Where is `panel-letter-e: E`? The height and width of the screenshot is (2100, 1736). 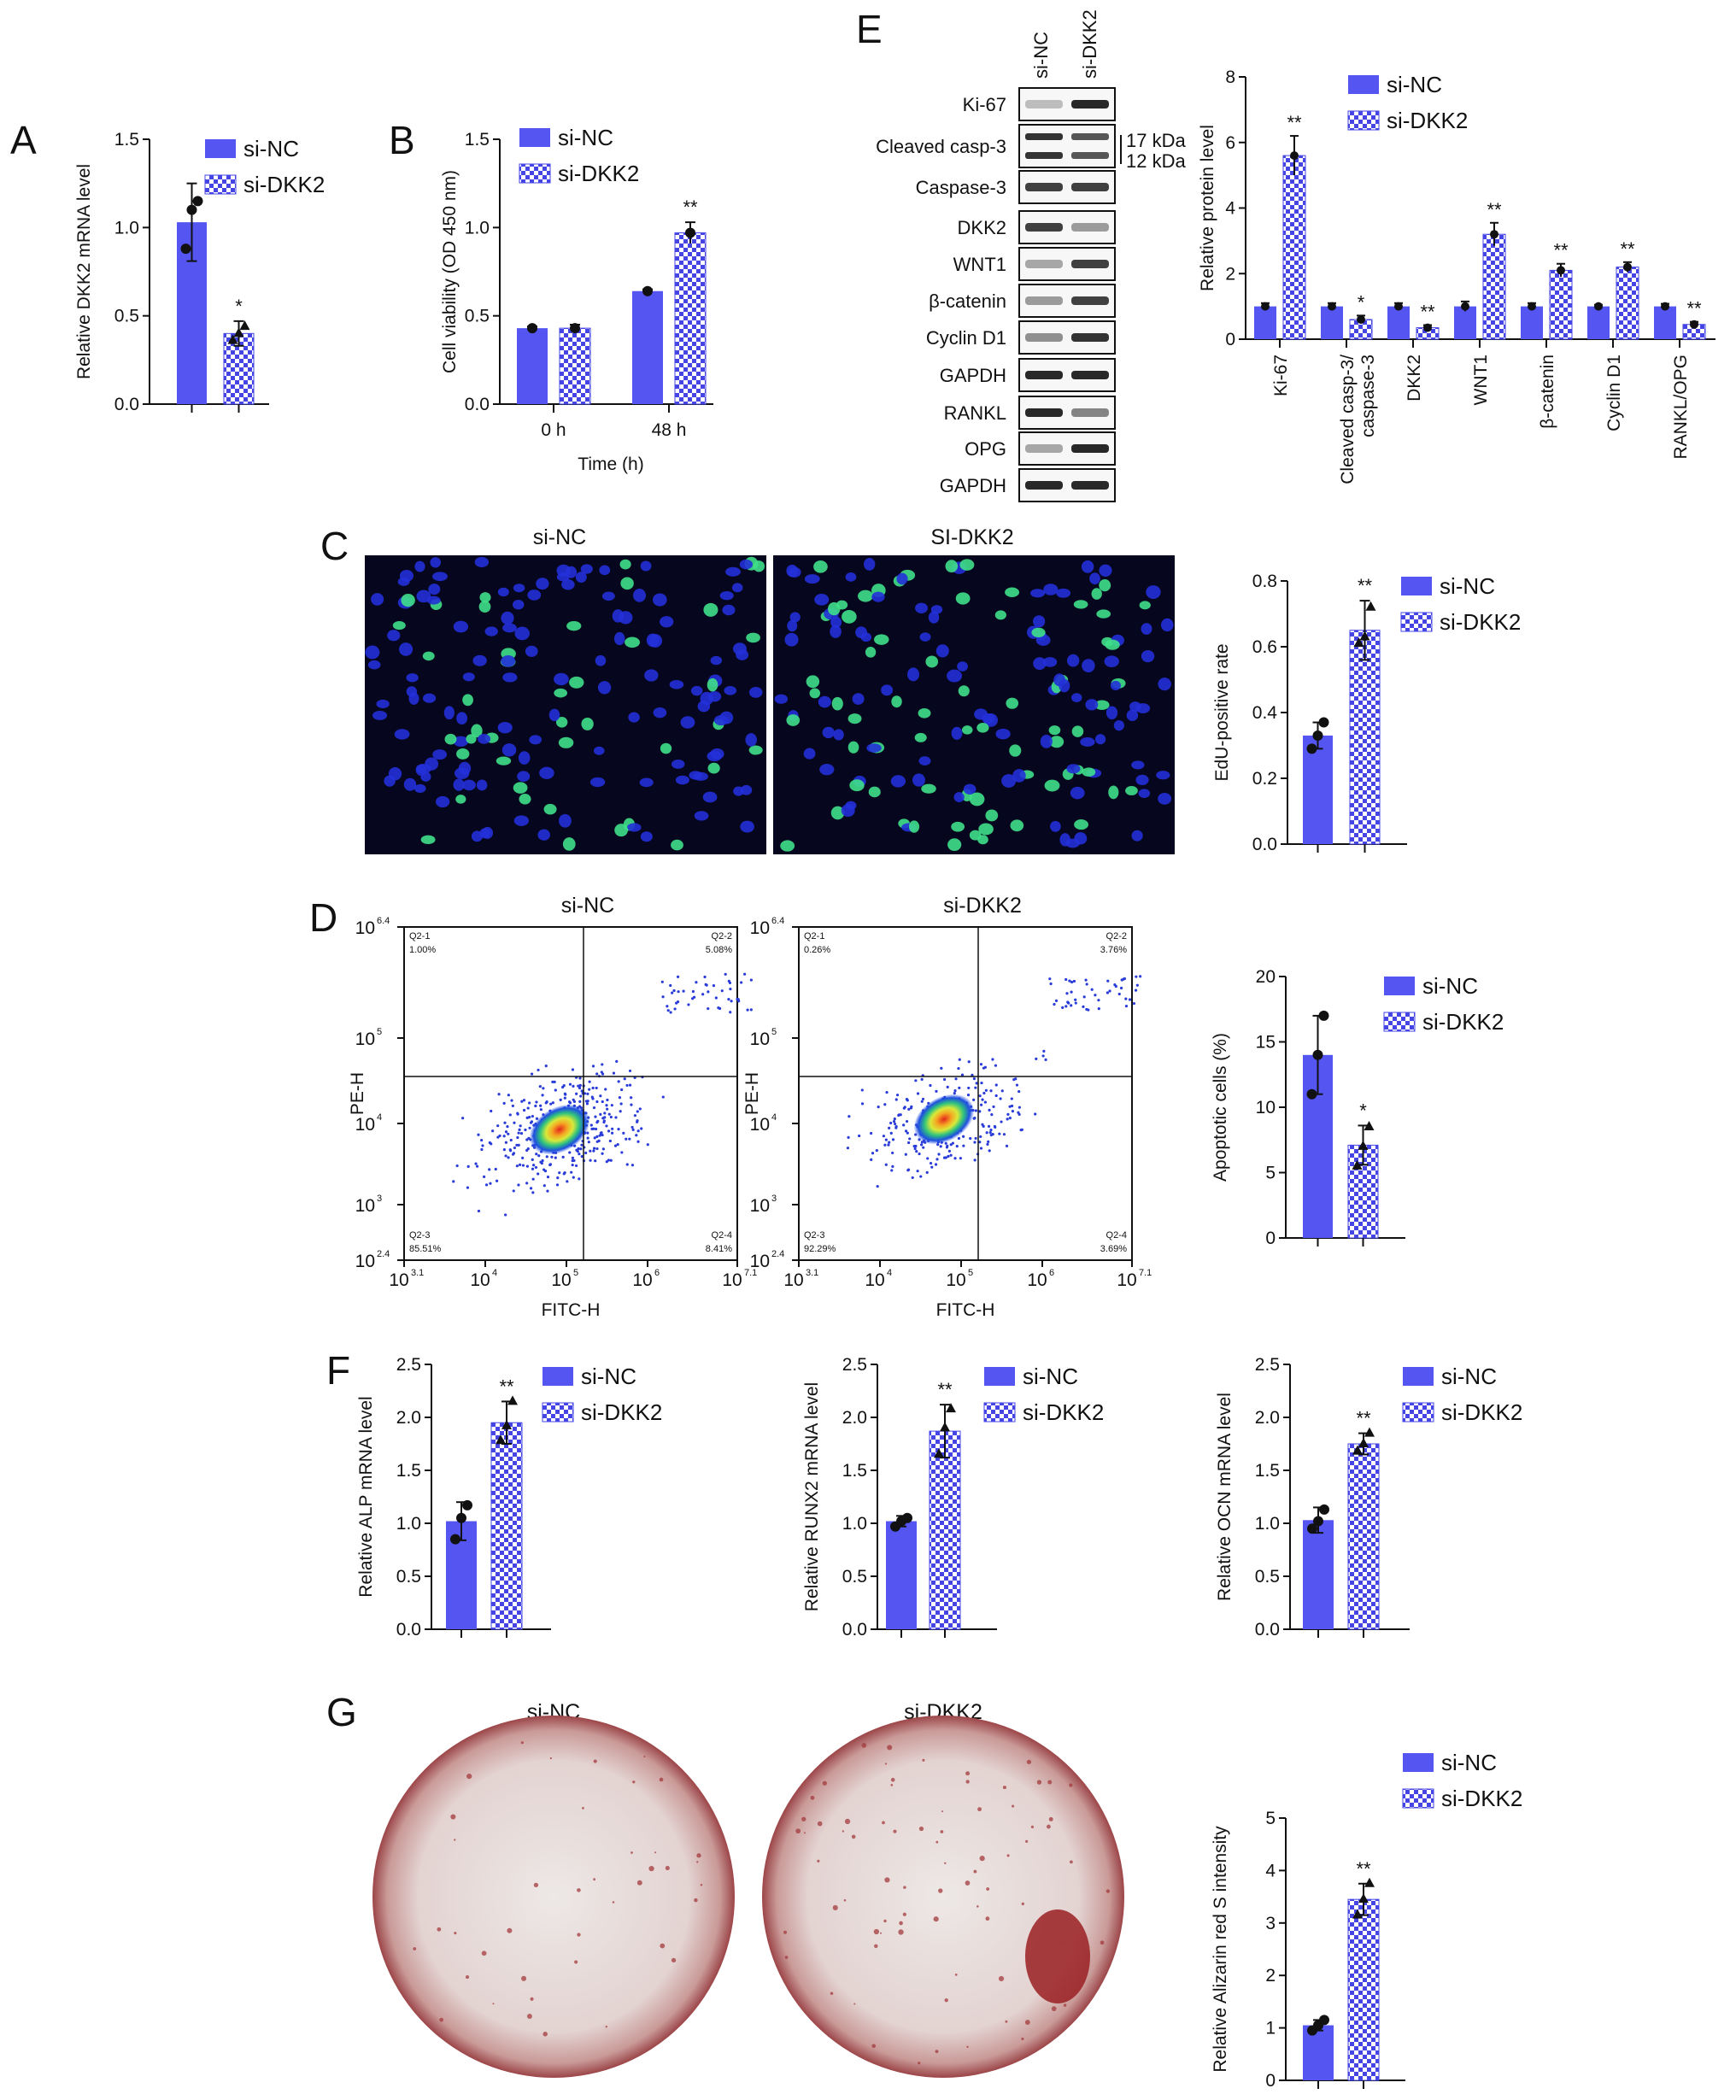
panel-letter-e: E is located at coordinates (869, 29).